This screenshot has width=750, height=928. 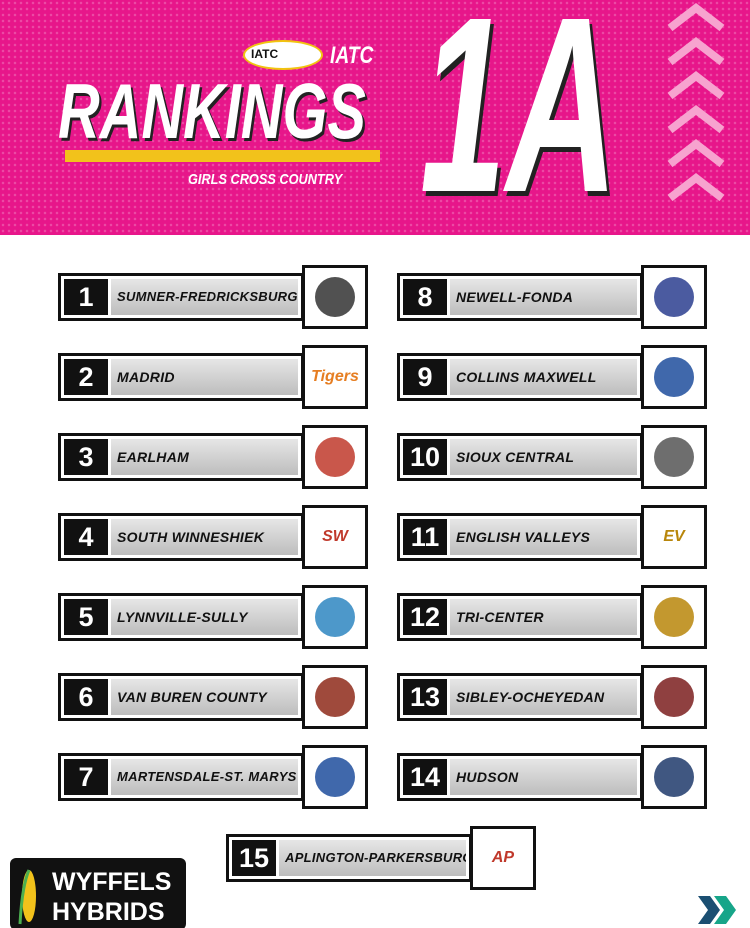 I want to click on plate: 4 SOUTH WINNESHIEK, so click(x=181, y=537).